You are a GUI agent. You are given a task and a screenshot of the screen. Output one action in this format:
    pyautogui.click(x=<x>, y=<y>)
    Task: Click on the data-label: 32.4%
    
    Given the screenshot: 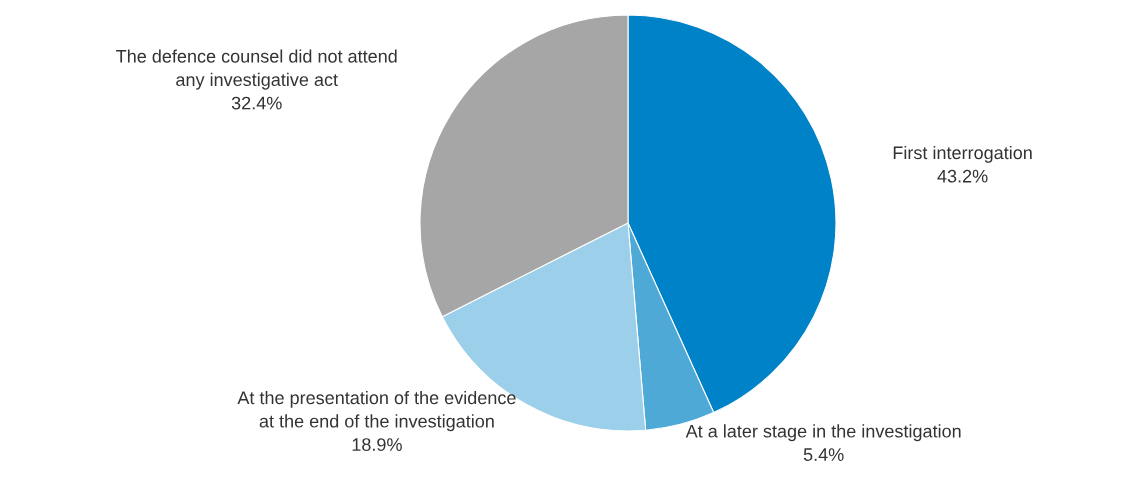 What is the action you would take?
    pyautogui.click(x=256, y=103)
    